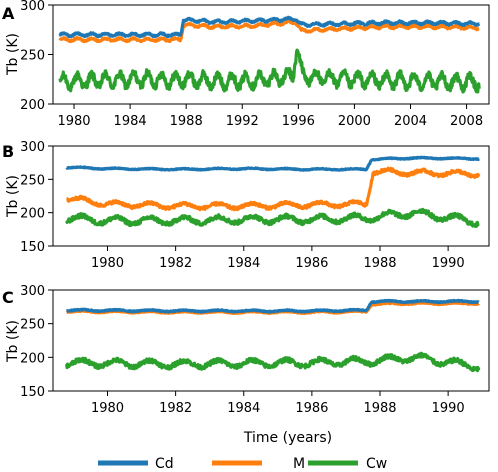 The image size is (498, 472). I want to click on panel-a-xtick-label: 2004, so click(410, 121).